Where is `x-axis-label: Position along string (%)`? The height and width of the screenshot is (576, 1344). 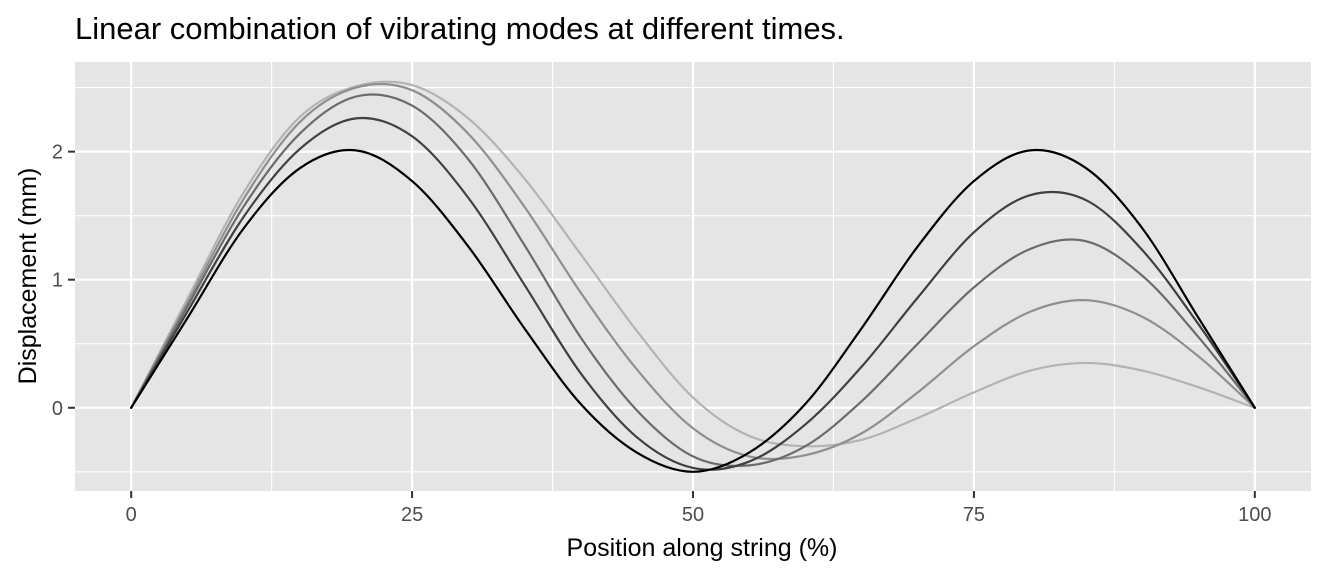
x-axis-label: Position along string (%) is located at coordinates (702, 548).